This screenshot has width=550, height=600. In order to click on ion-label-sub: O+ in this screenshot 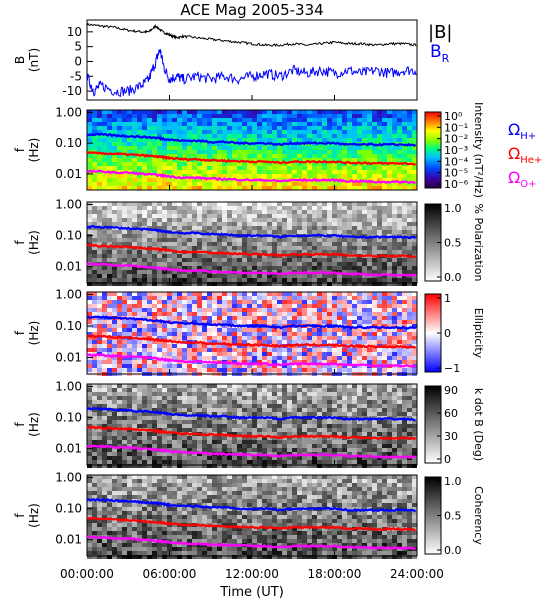, I will do `click(528, 184)`.